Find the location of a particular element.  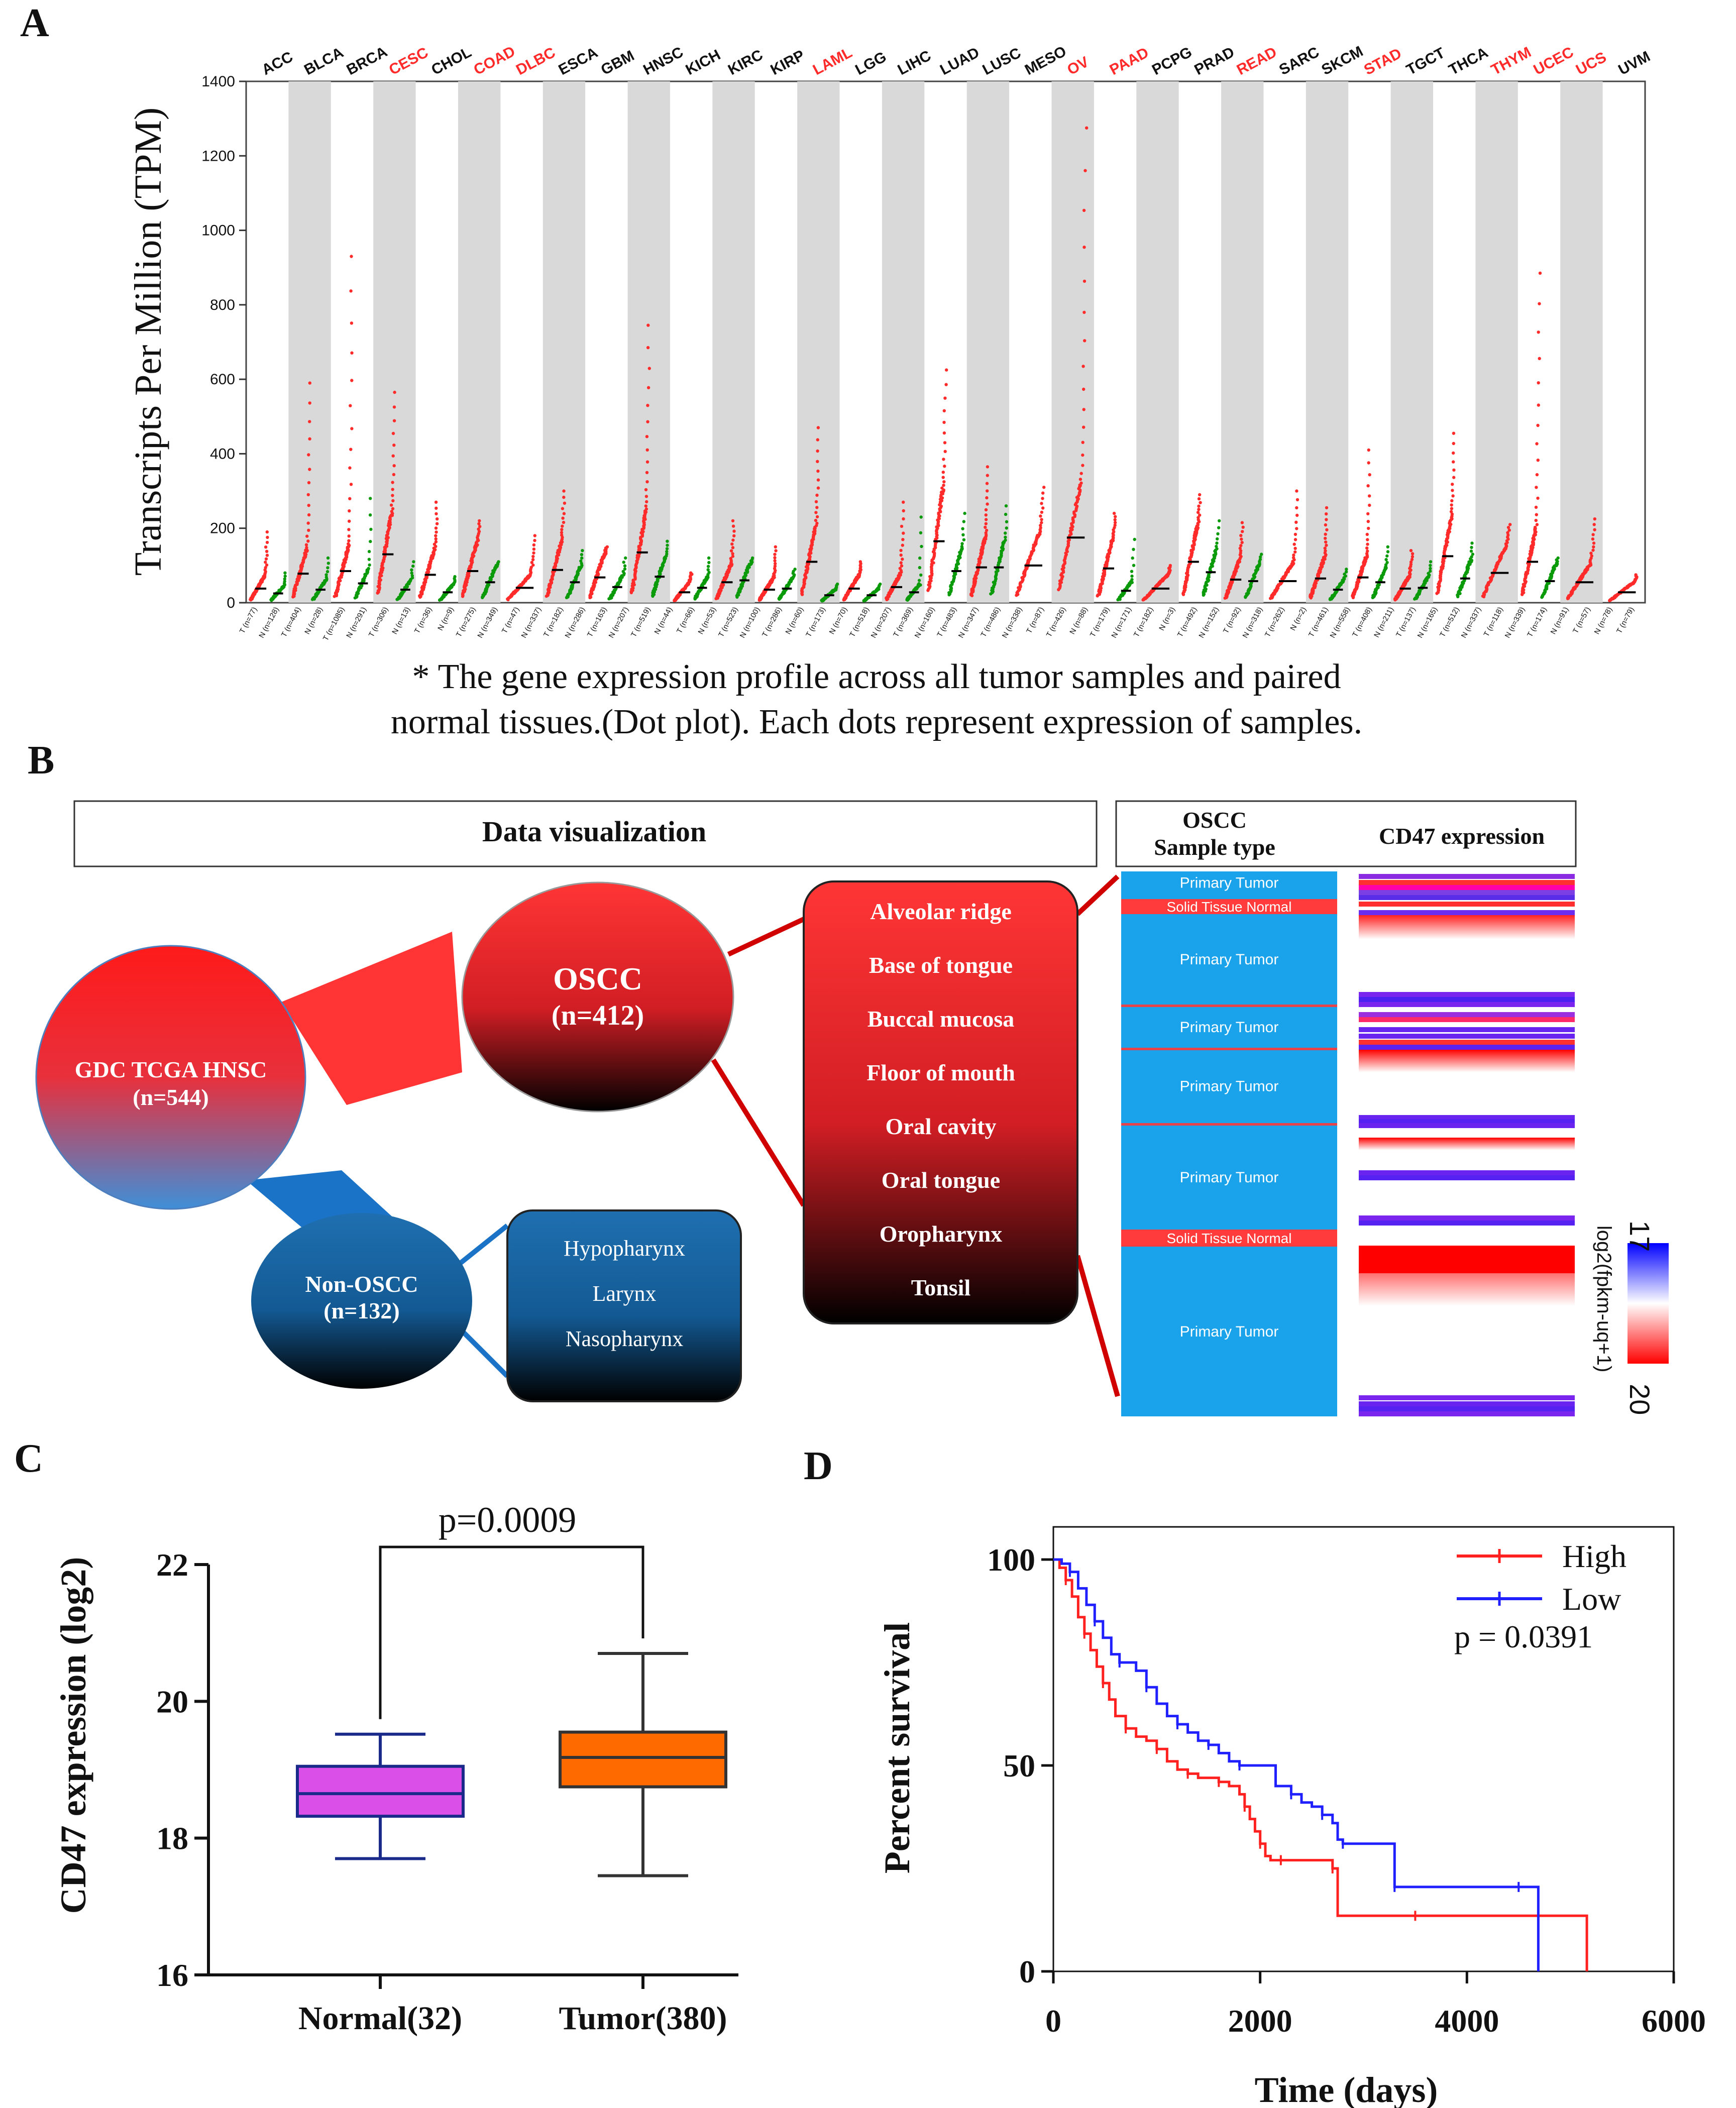

xtick-label: N (n=3) is located at coordinates (1167, 619).